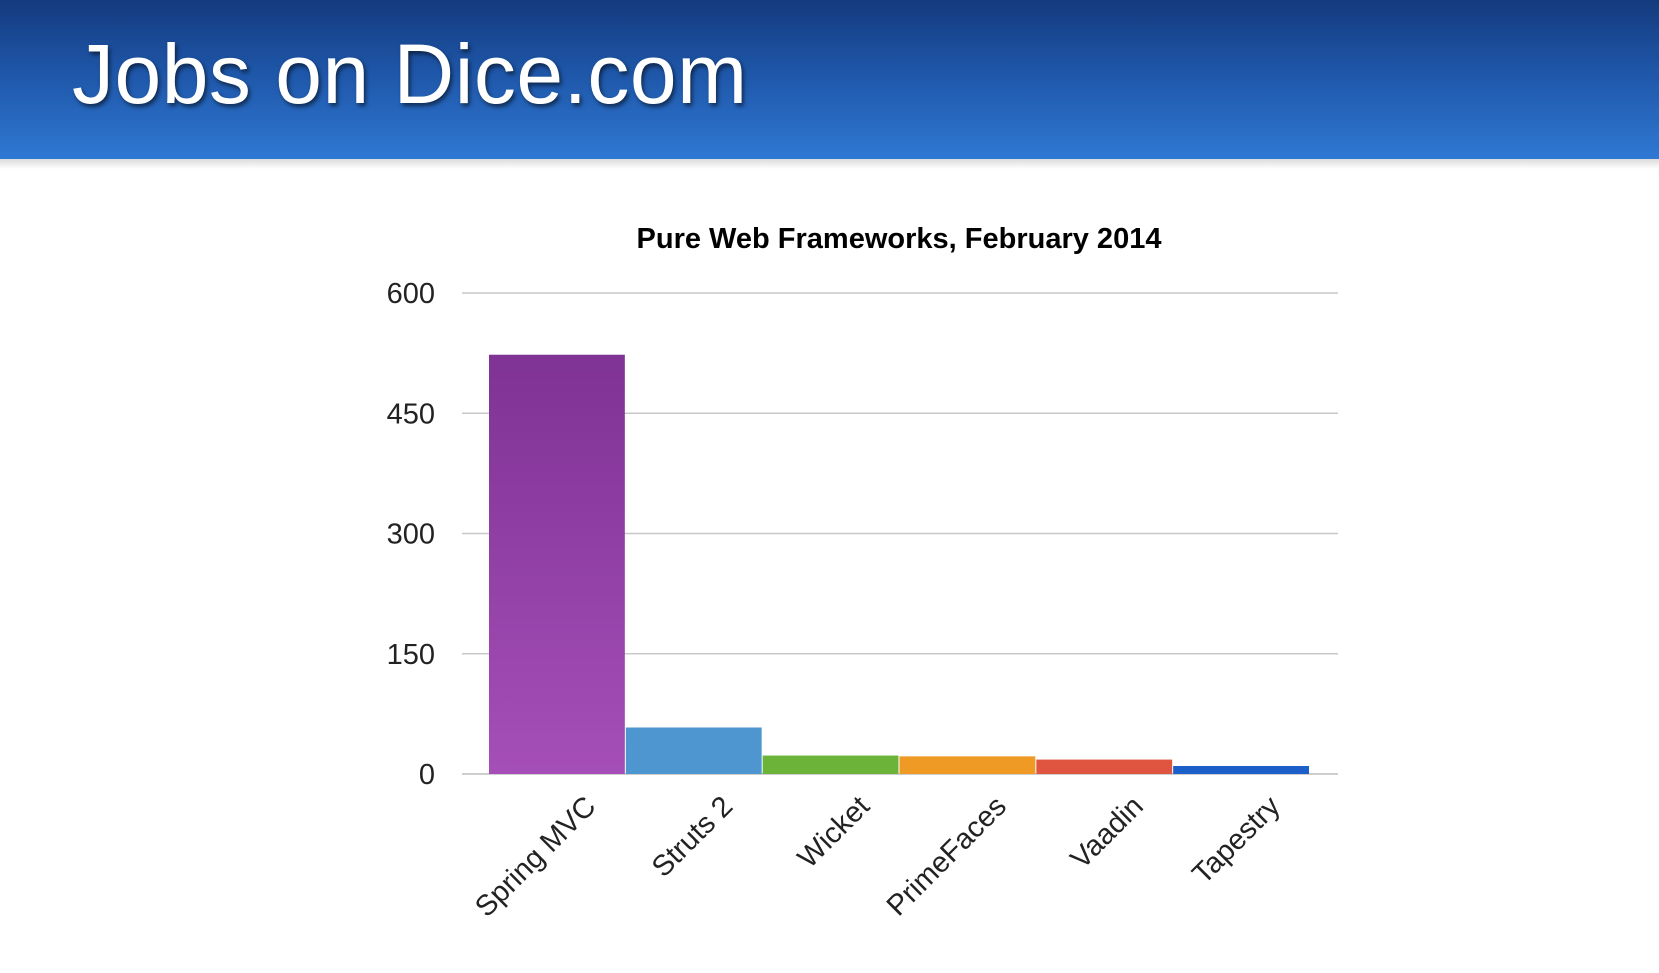 The height and width of the screenshot is (973, 1659). I want to click on bar-primefaces, so click(967, 765).